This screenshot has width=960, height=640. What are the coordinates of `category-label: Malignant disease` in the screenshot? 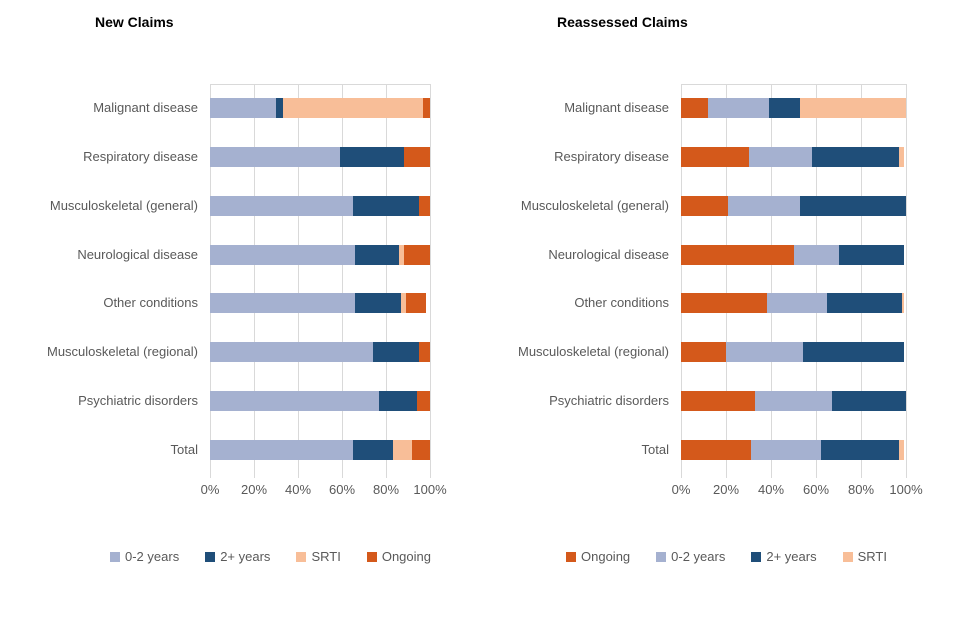 It's located at (616, 108).